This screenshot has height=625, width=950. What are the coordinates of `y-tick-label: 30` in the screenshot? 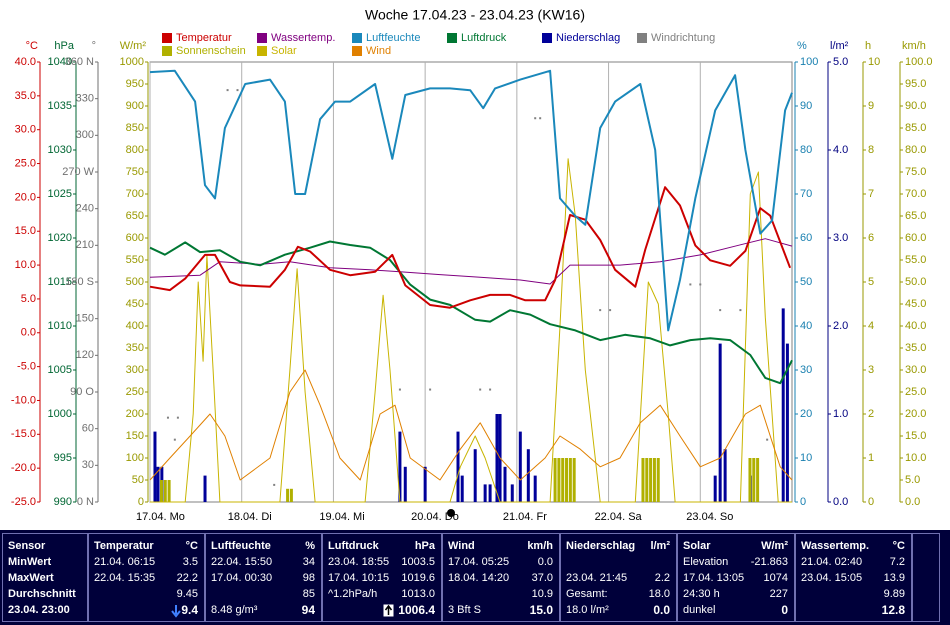 It's located at (806, 370).